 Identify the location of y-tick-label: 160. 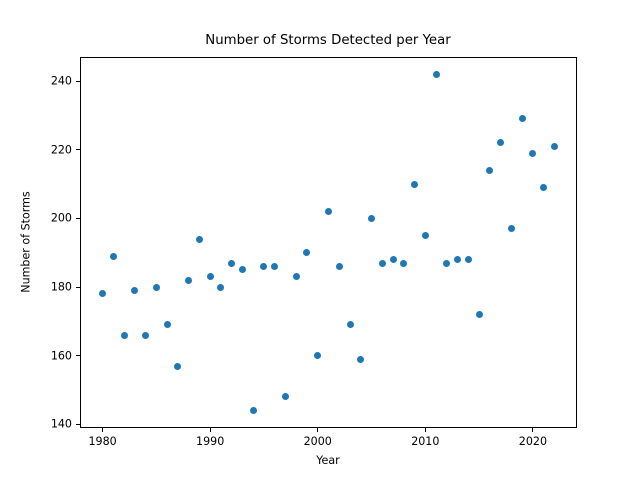
(61, 356).